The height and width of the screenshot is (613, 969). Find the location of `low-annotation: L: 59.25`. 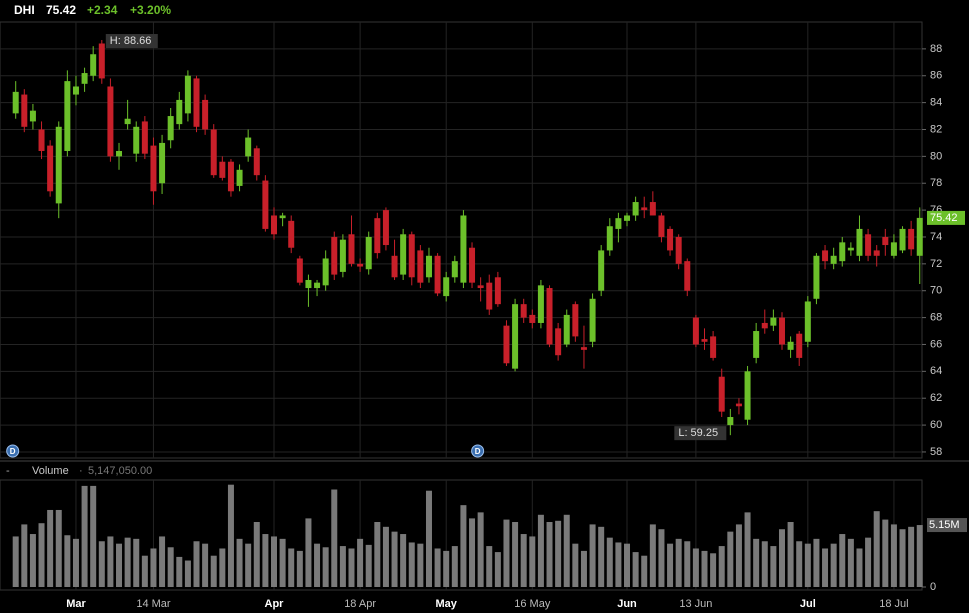

low-annotation: L: 59.25 is located at coordinates (700, 433).